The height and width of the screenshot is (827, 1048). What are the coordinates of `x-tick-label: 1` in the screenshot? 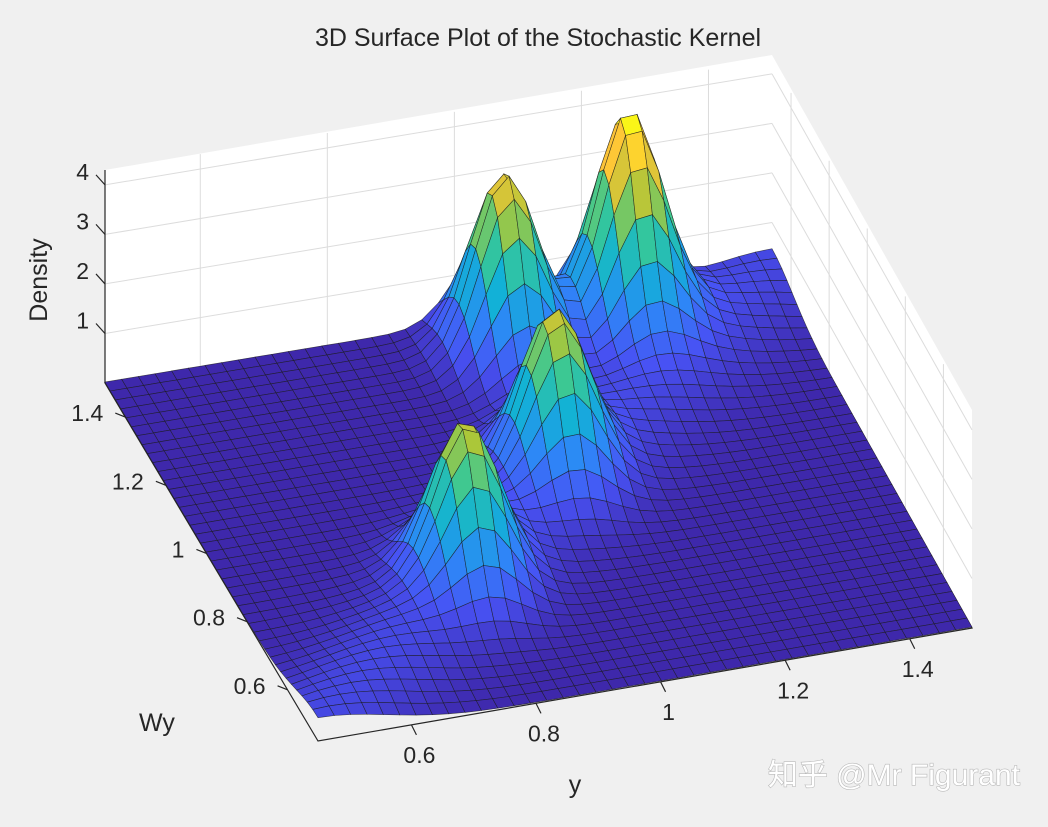 It's located at (668, 712).